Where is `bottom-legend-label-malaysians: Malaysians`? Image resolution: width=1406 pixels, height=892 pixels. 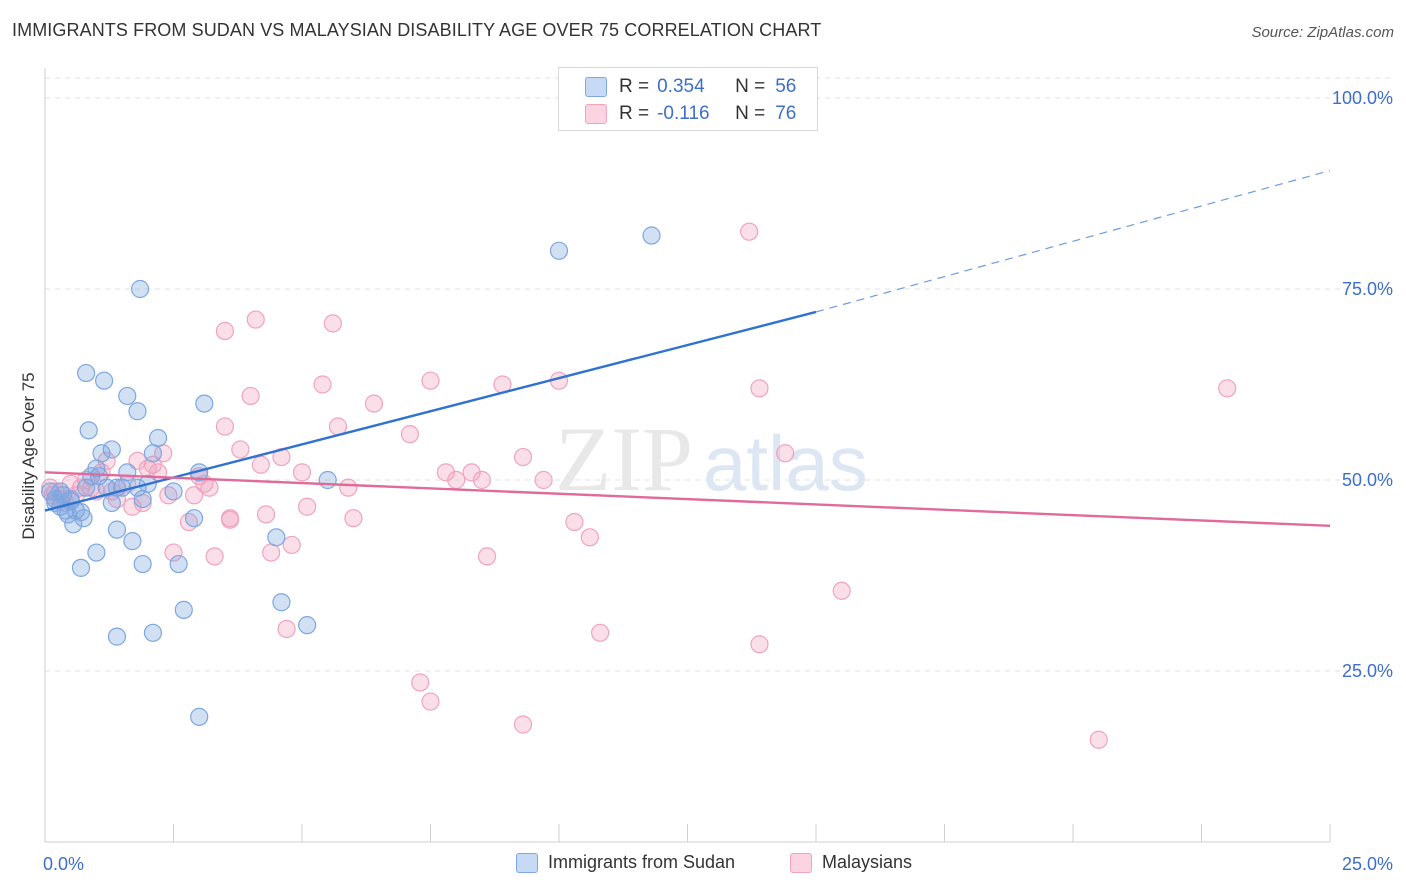 bottom-legend-label-malaysians: Malaysians is located at coordinates (867, 862).